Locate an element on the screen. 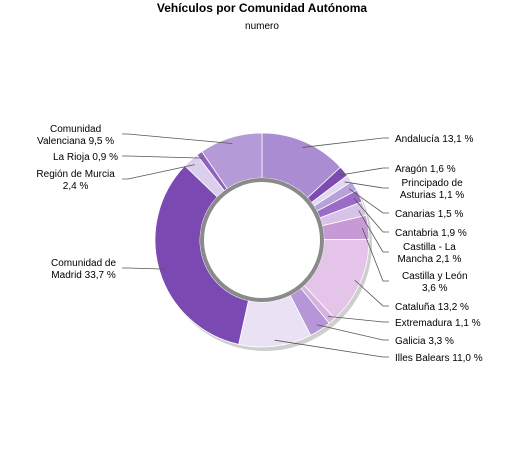 This screenshot has width=525, height=450. data-label-castilla-la-mancha: Castilla - La Mancha 2,1 % is located at coordinates (429, 253).